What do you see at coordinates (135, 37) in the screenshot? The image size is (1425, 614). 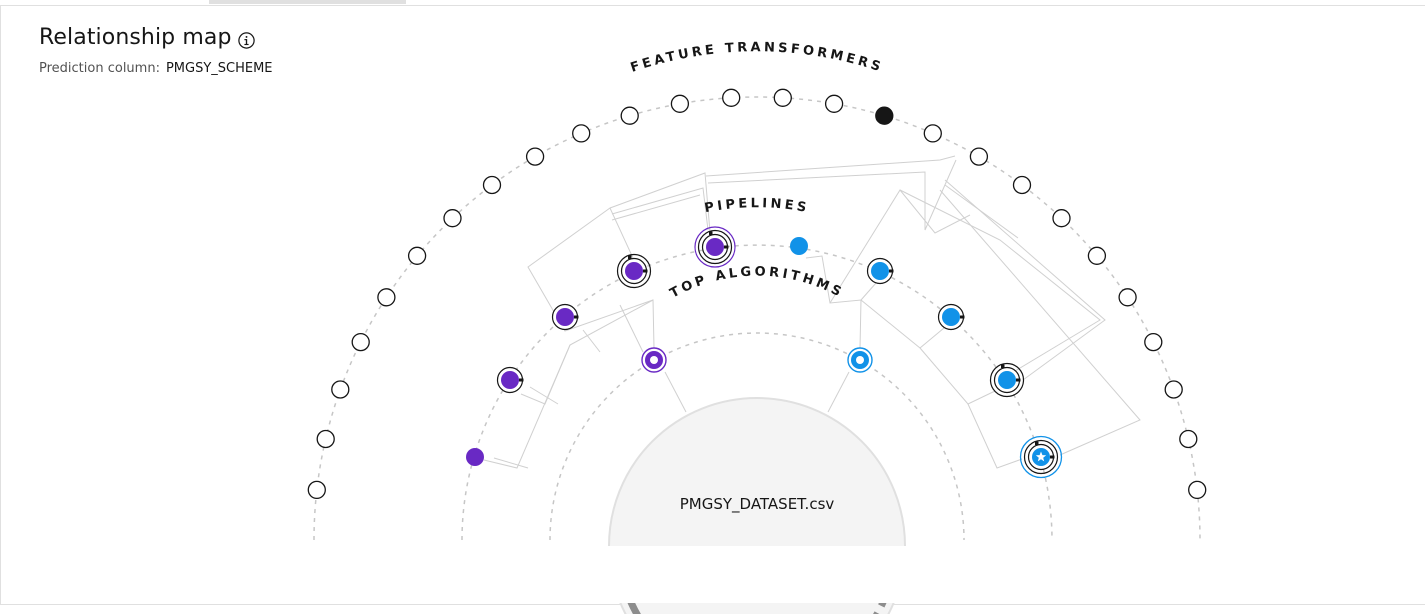 I see `page-title: Relationship map` at bounding box center [135, 37].